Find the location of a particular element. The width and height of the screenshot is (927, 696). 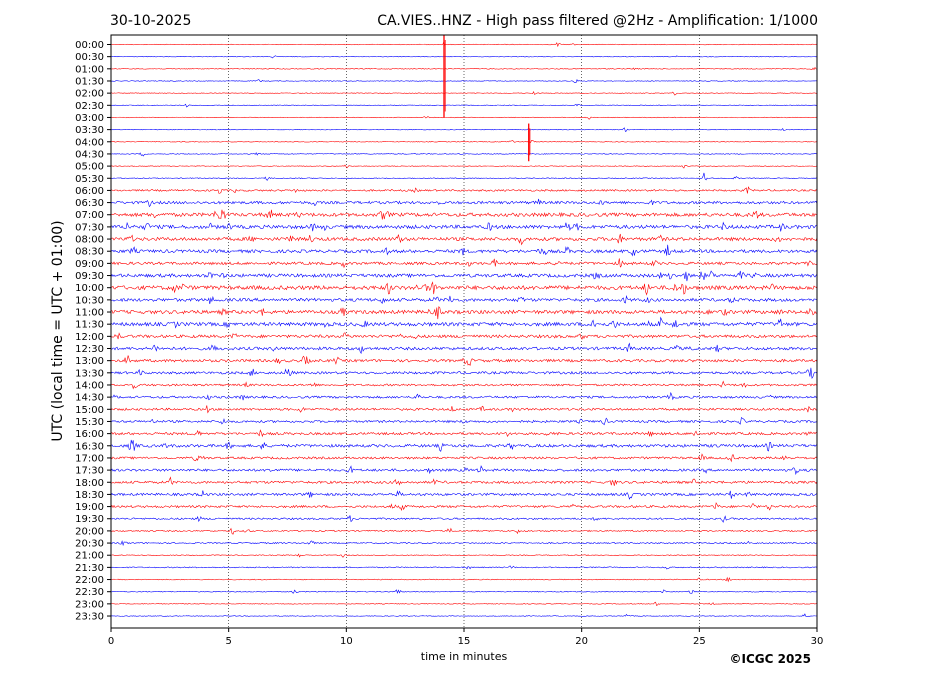

row-label: 15:30 is located at coordinates (89, 422).